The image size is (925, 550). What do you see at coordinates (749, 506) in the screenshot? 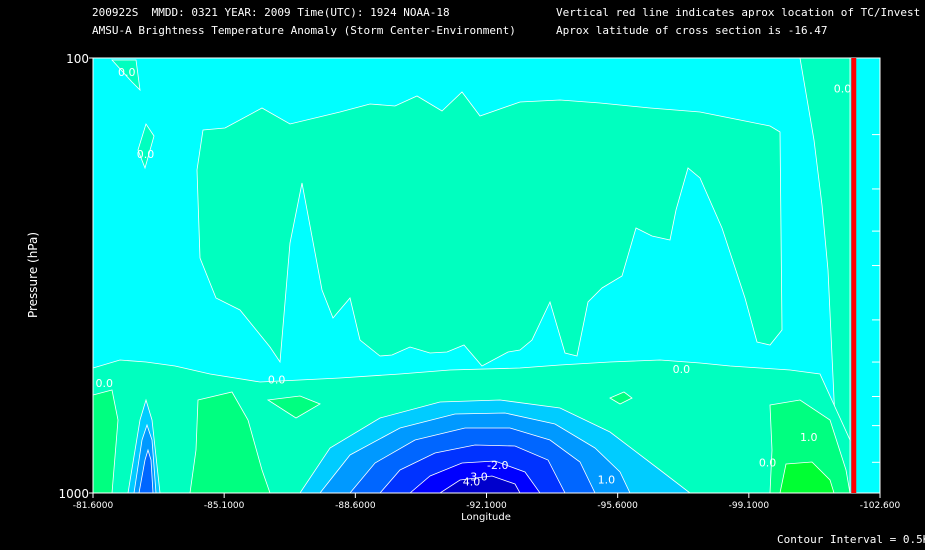
I see `x-tick-label: -99.1000` at bounding box center [749, 506].